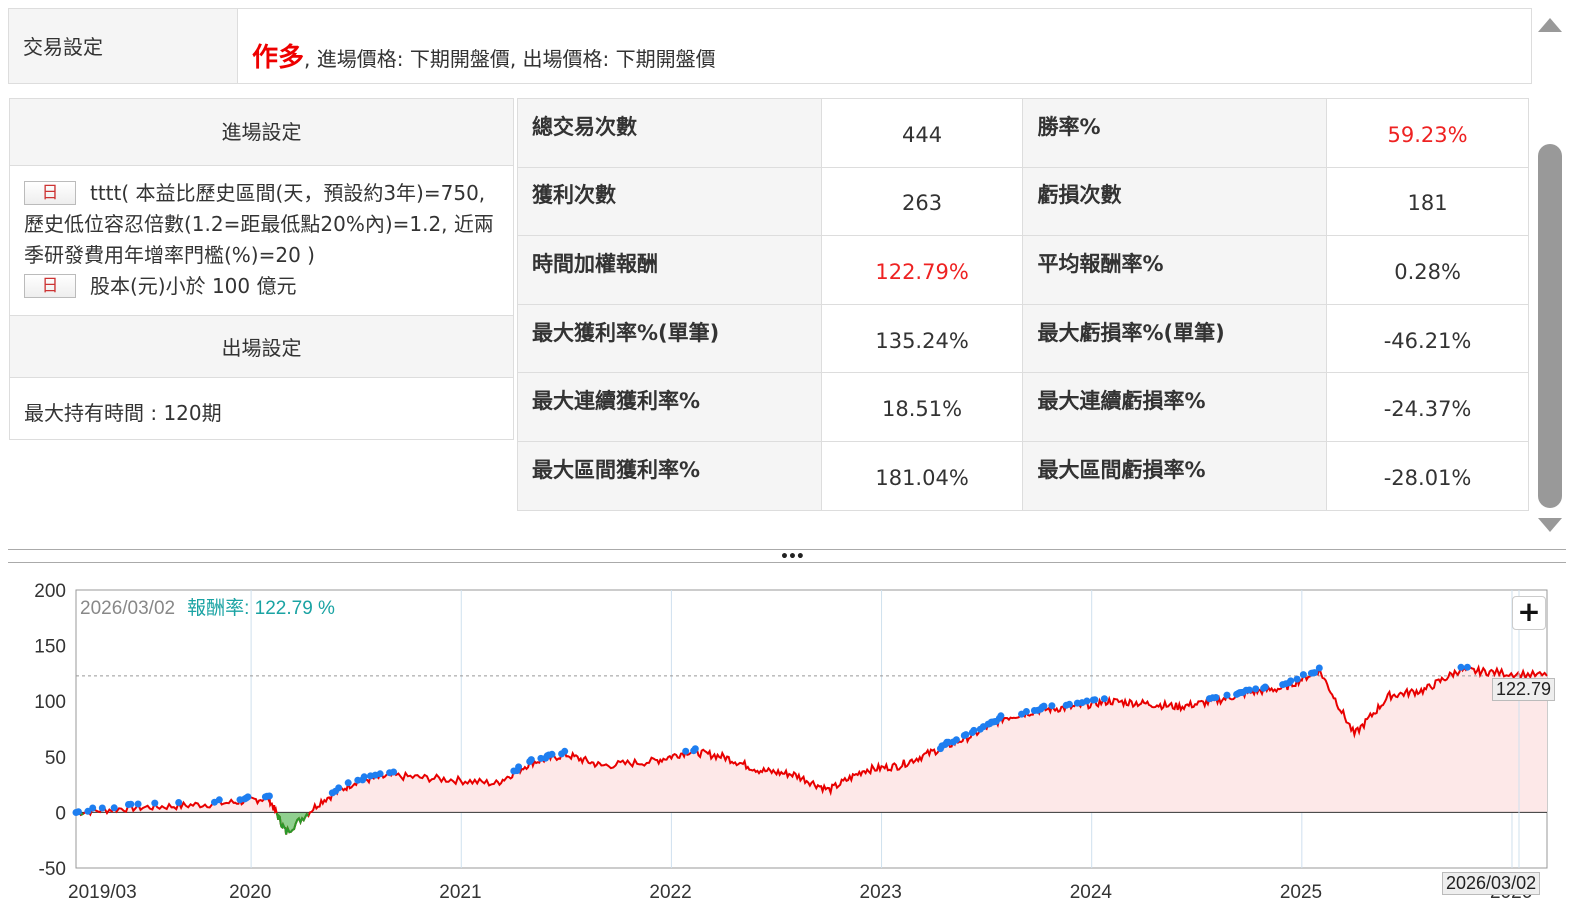  I want to click on stats-row: 總交易次數 444 勝率% 59.23%, so click(1023, 133).